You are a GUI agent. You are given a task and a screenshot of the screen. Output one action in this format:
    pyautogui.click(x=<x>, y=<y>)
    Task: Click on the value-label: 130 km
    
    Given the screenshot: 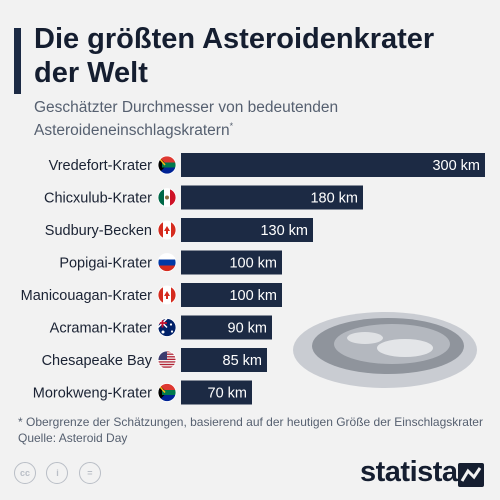 What is the action you would take?
    pyautogui.click(x=284, y=231)
    